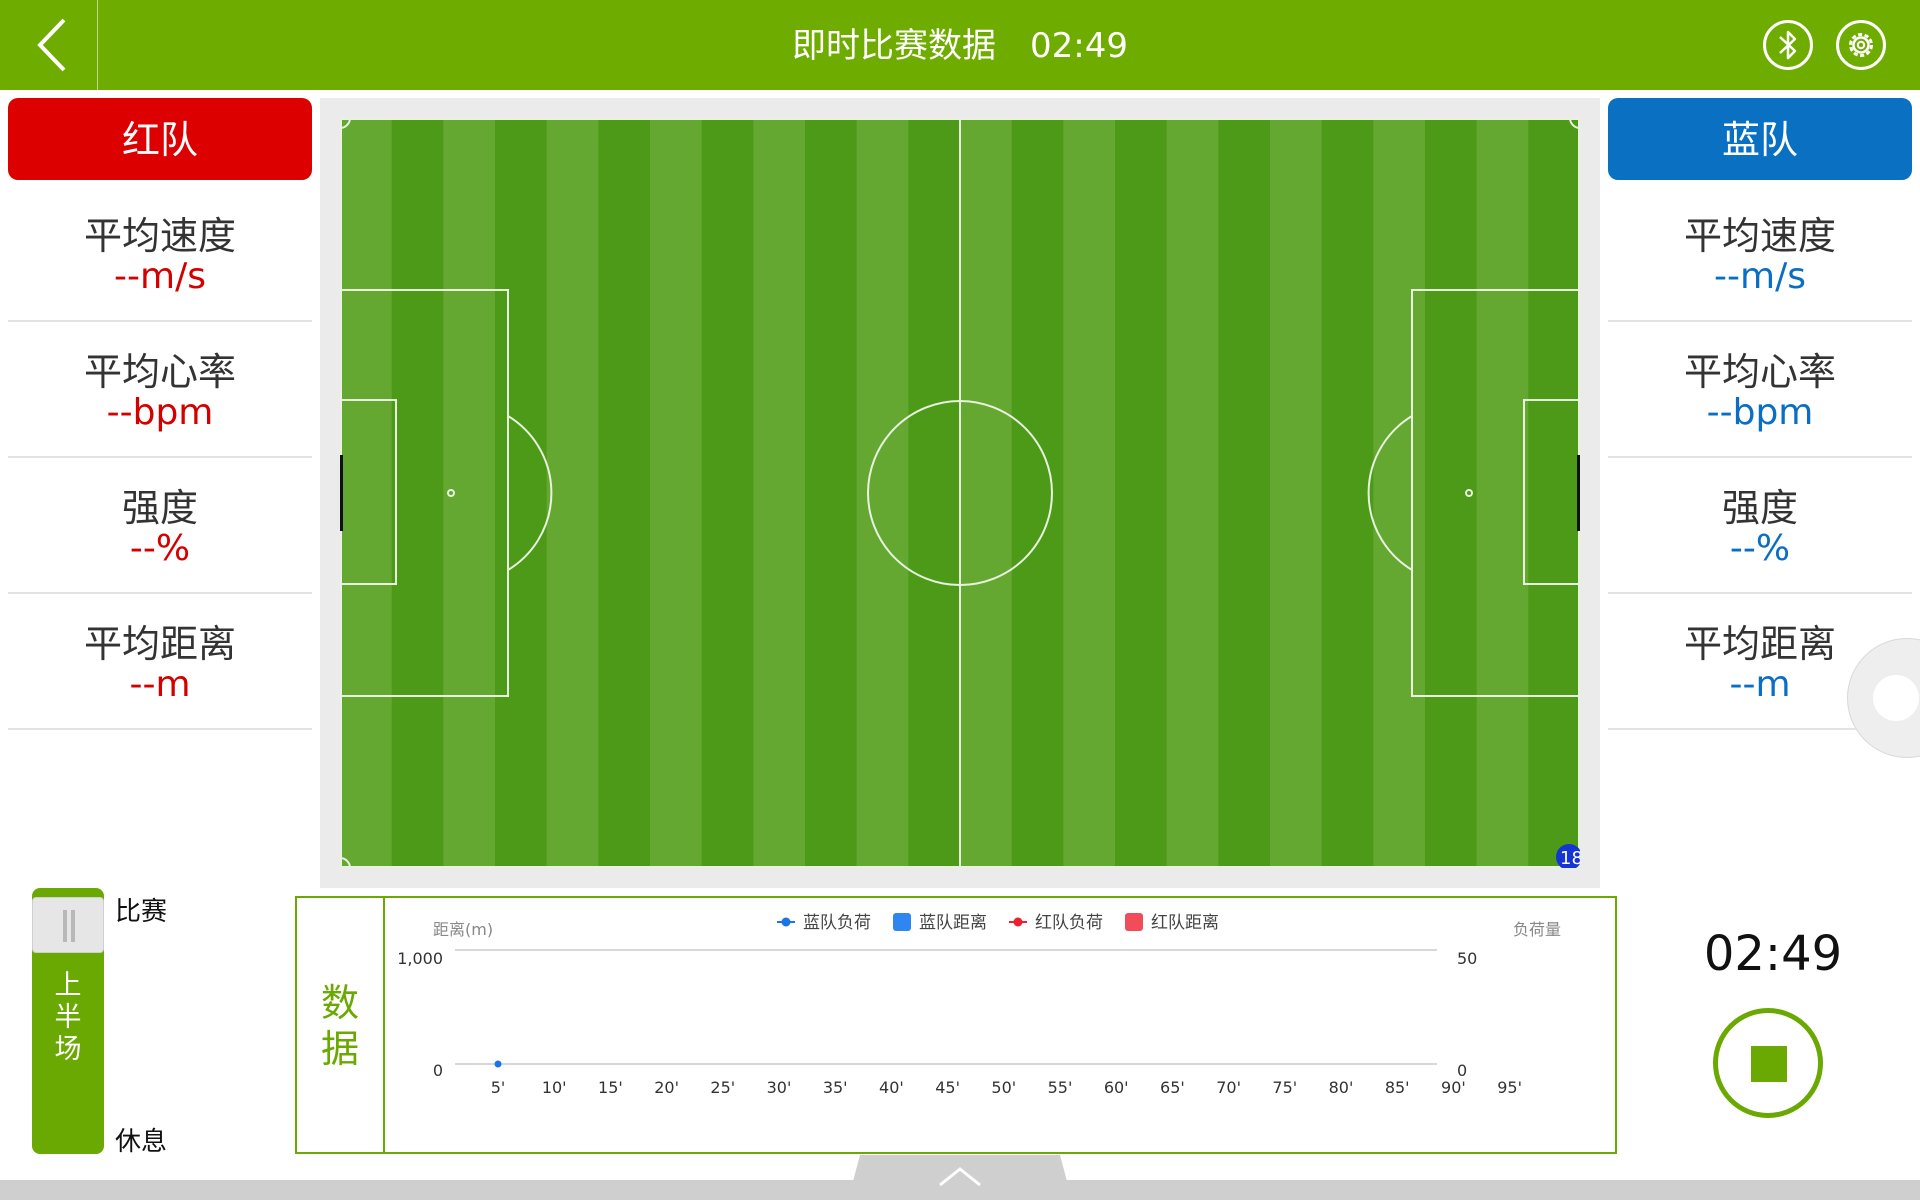  I want to click on x-tick-label: 60', so click(1116, 1087).